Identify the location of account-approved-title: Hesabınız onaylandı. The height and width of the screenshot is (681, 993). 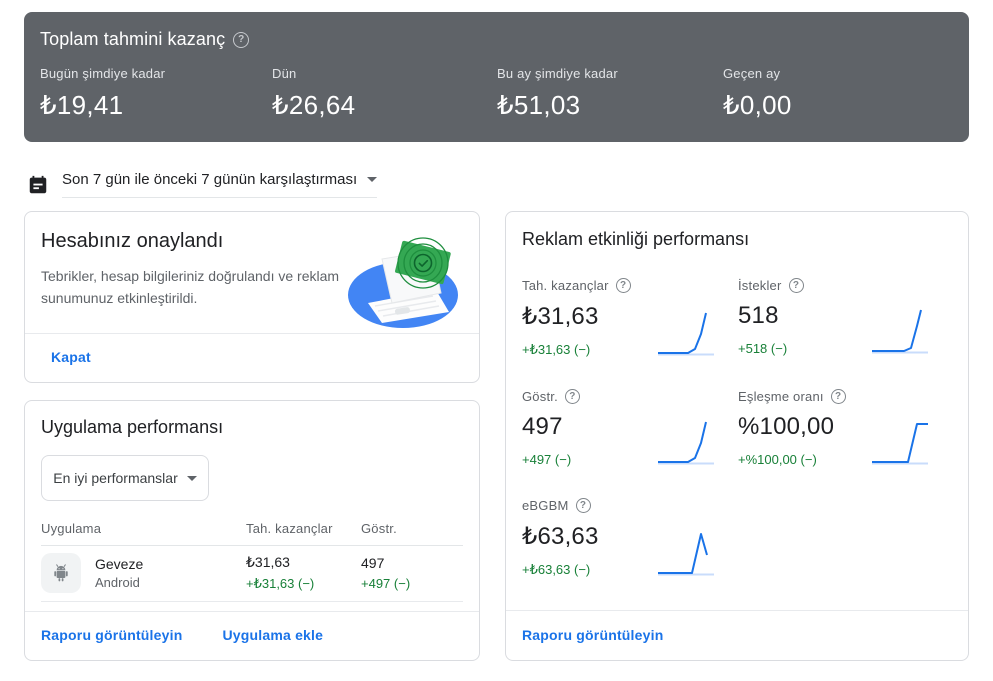
(132, 241).